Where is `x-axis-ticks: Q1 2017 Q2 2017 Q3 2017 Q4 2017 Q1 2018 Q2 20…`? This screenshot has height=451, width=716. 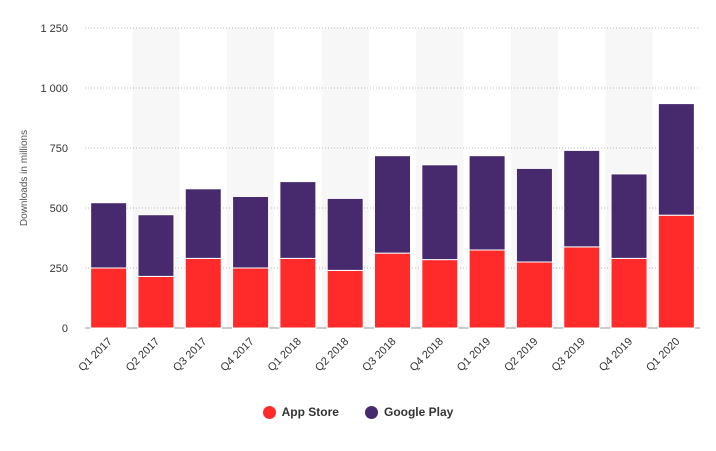 x-axis-ticks: Q1 2017 Q2 2017 Q3 2017 Q4 2017 Q1 2018 Q2 20… is located at coordinates (379, 355).